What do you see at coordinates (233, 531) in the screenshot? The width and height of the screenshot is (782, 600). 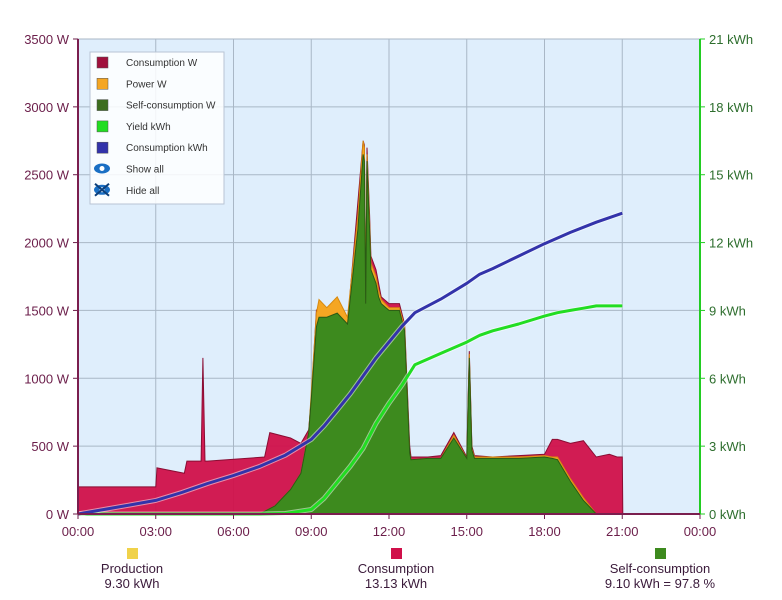 I see `x-tick-label: 06:00` at bounding box center [233, 531].